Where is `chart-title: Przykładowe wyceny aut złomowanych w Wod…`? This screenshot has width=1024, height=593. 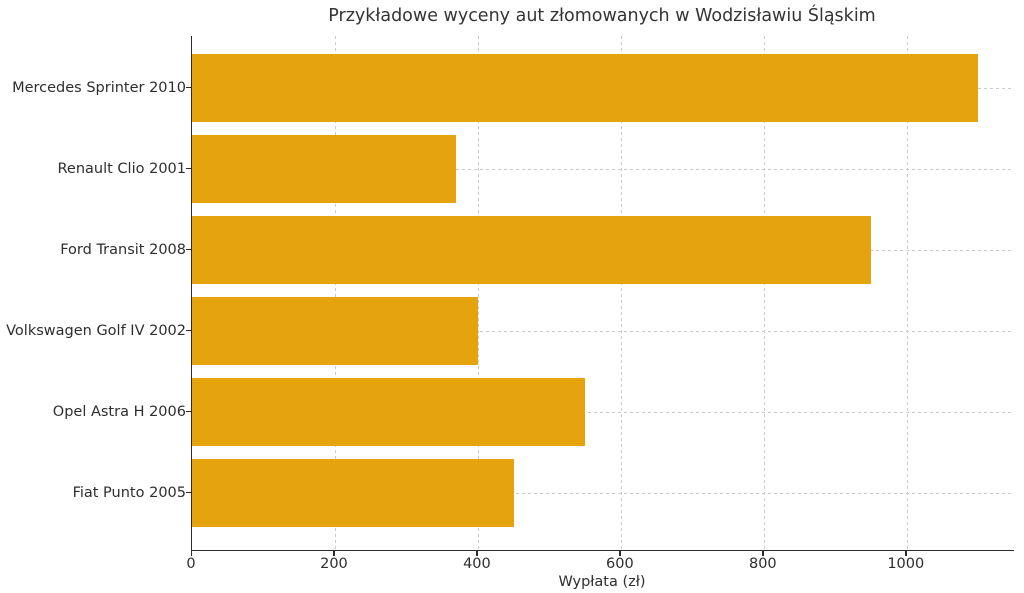
chart-title: Przykładowe wyceny aut złomowanych w Wod… is located at coordinates (602, 16).